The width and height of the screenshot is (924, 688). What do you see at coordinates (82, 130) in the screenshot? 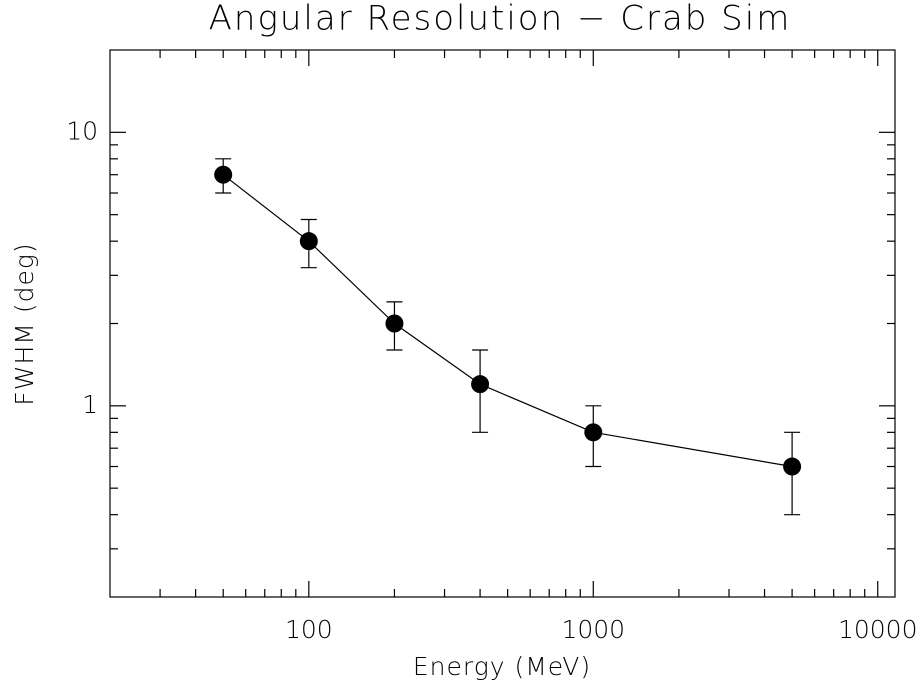
I see `y-tick-label: 10` at bounding box center [82, 130].